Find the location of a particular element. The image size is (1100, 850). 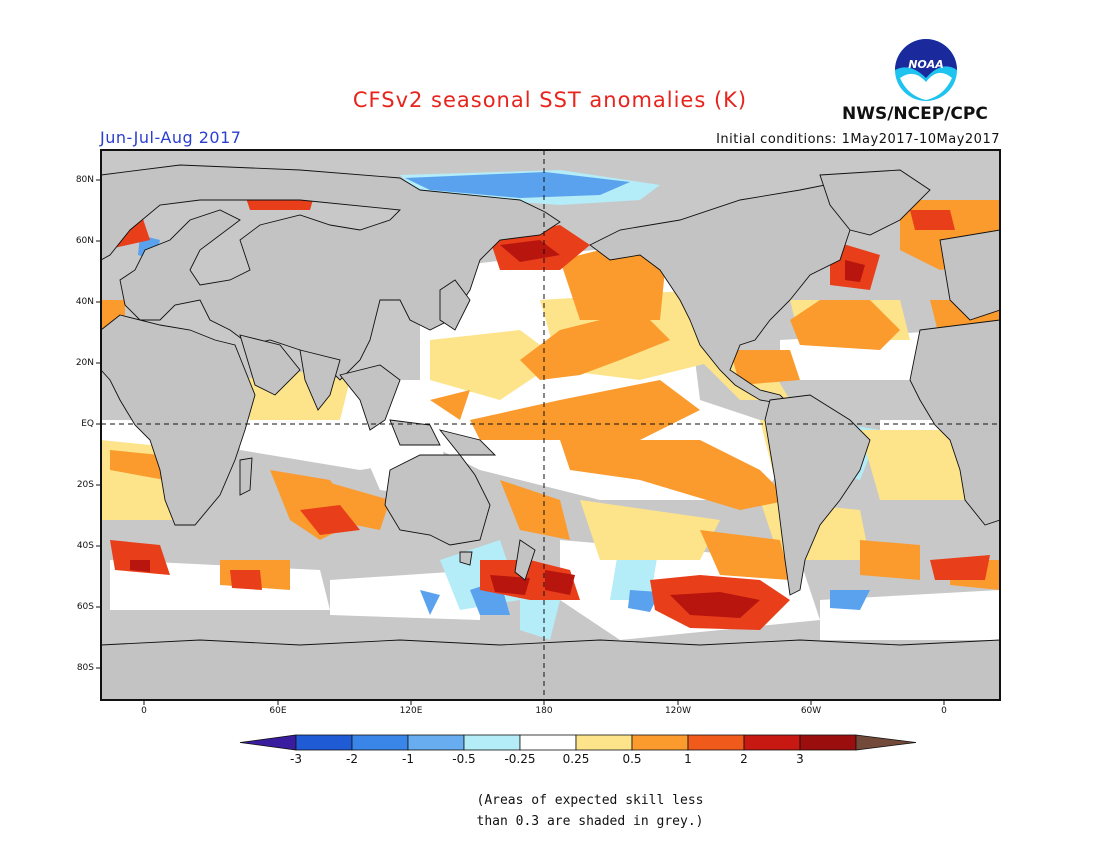

colorbar-tick-label: 0.25 is located at coordinates (576, 759).